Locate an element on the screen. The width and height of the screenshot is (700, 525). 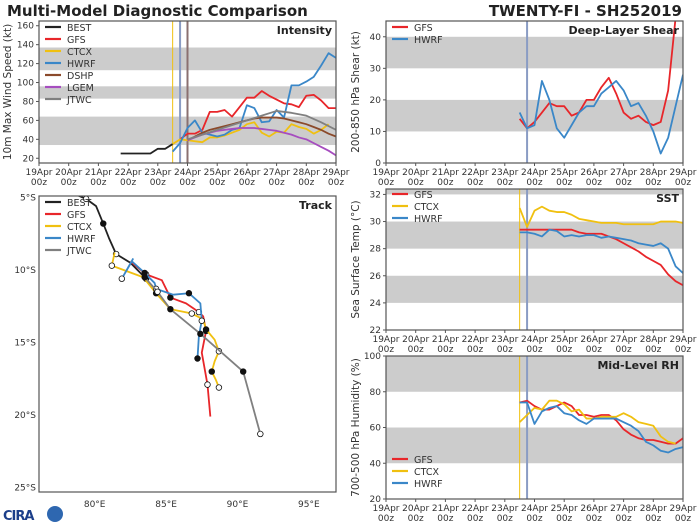
series-jtwc is located at coordinates (202, 355).